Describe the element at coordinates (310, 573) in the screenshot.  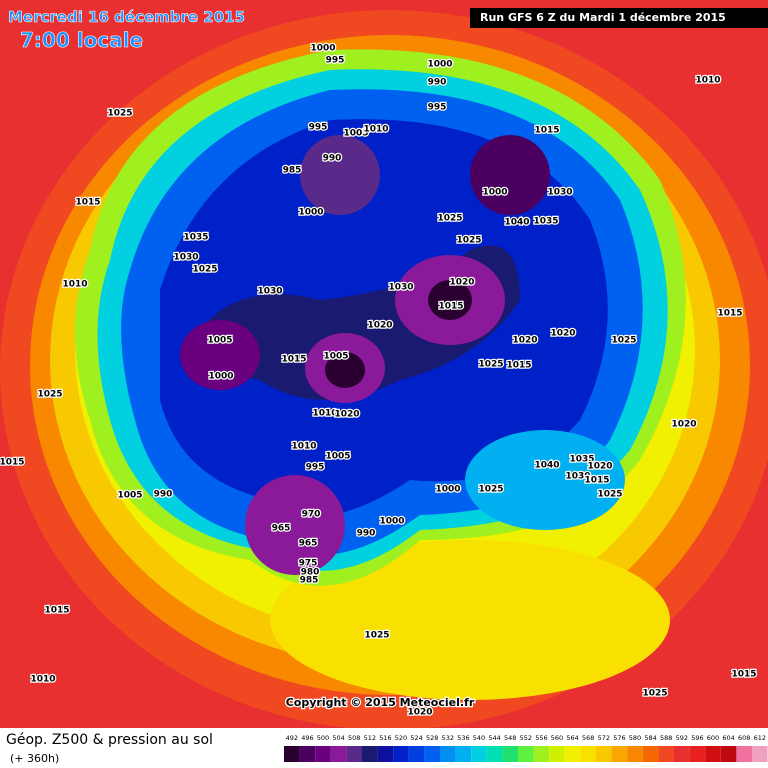
I see `pressure-label: 980` at that location.